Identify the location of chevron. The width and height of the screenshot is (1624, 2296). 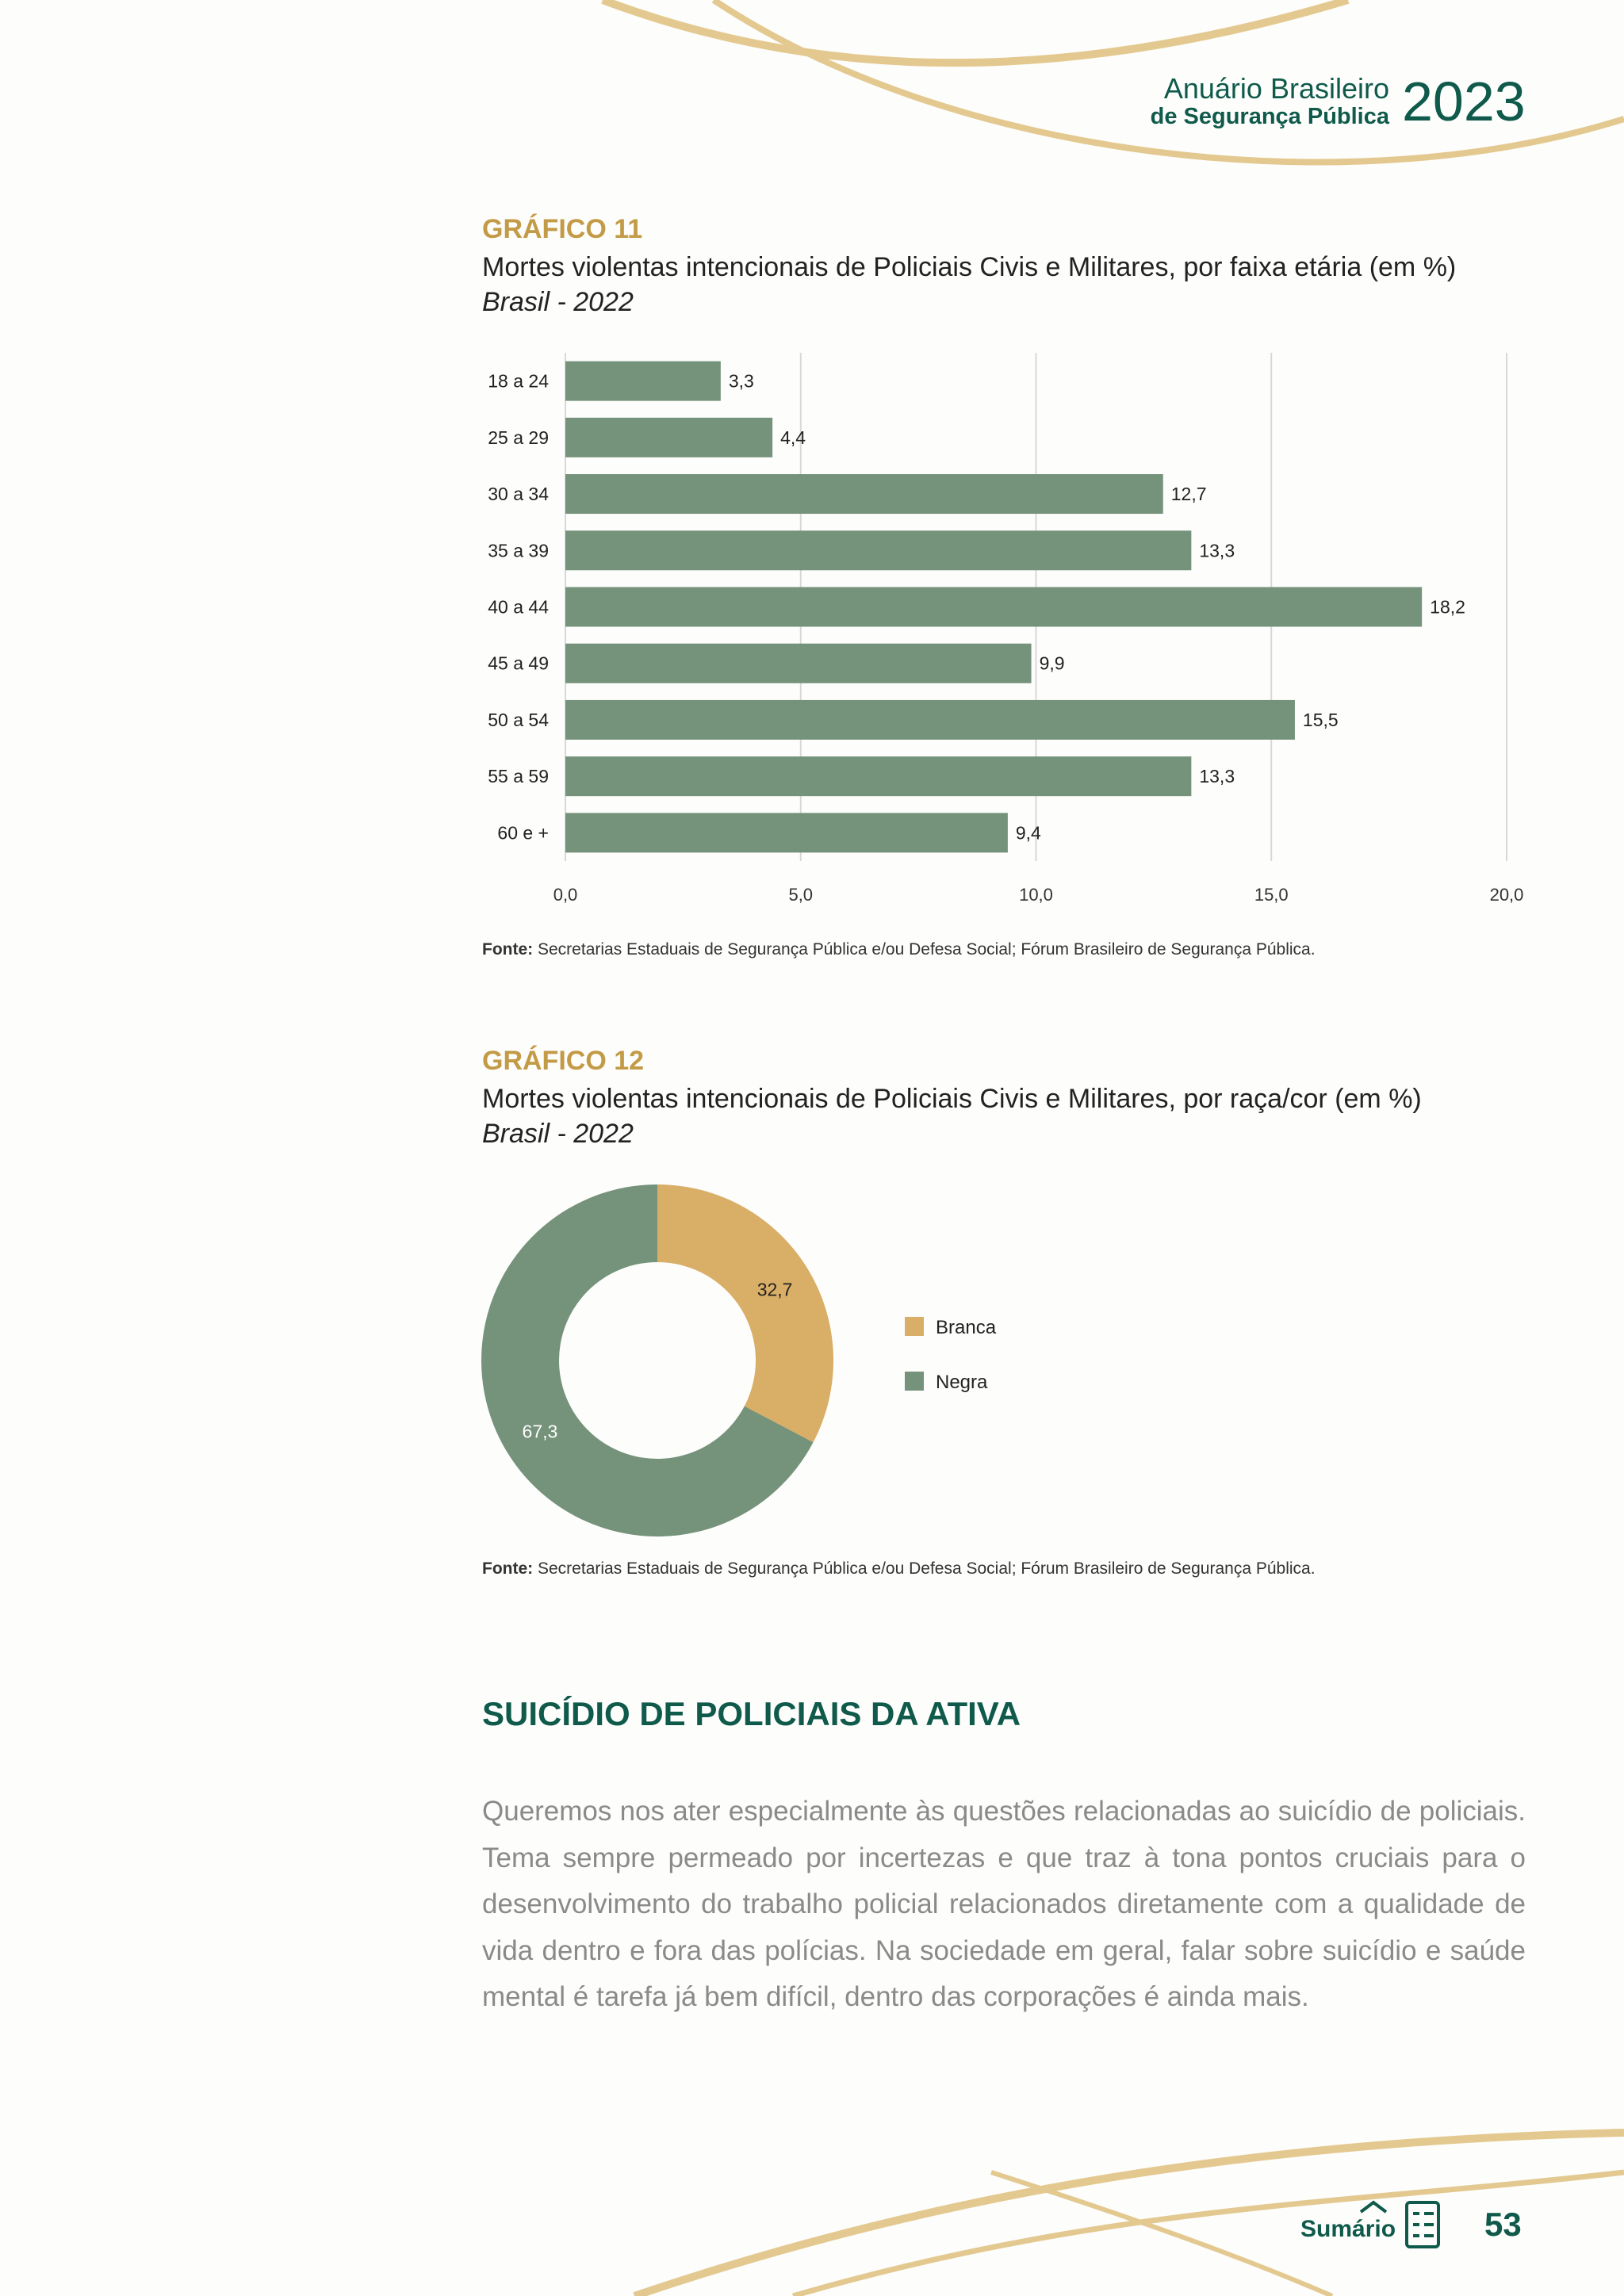
(1373, 2207).